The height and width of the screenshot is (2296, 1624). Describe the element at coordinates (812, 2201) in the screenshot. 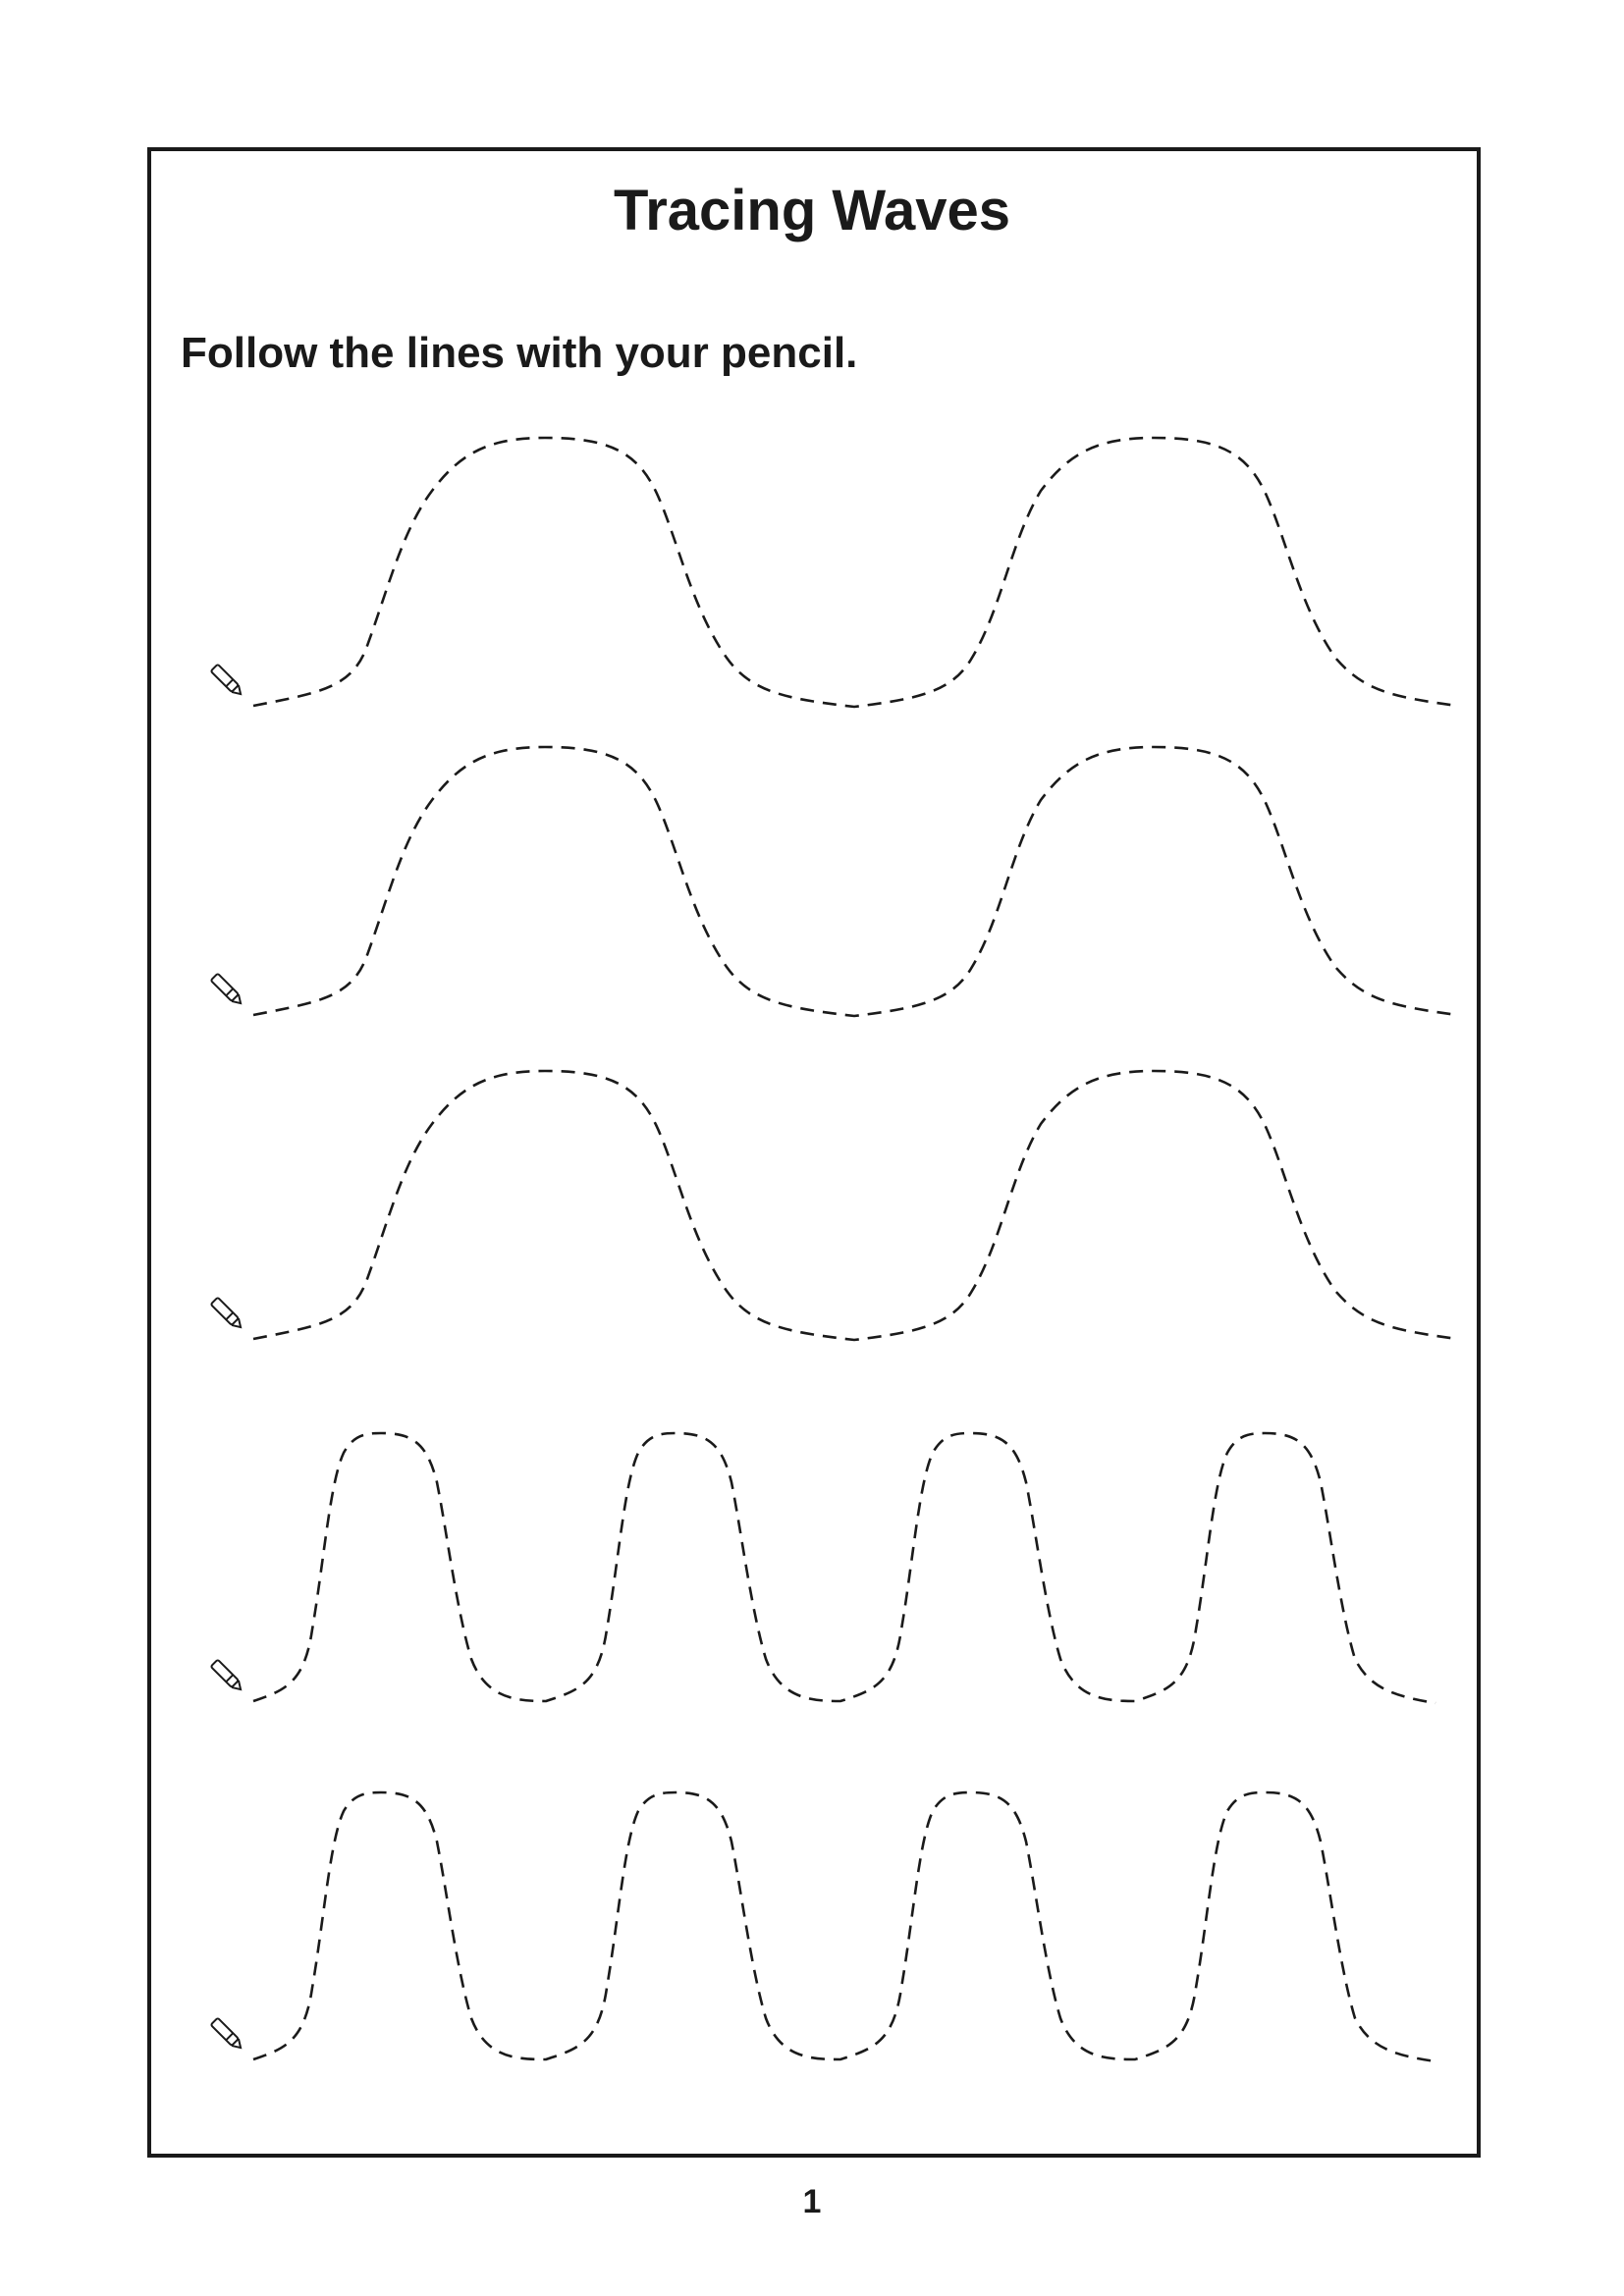

I see `page-number: 1` at that location.